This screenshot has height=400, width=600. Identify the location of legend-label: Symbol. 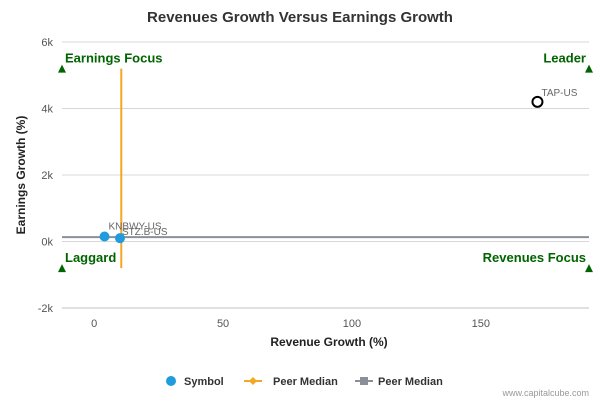
(204, 382).